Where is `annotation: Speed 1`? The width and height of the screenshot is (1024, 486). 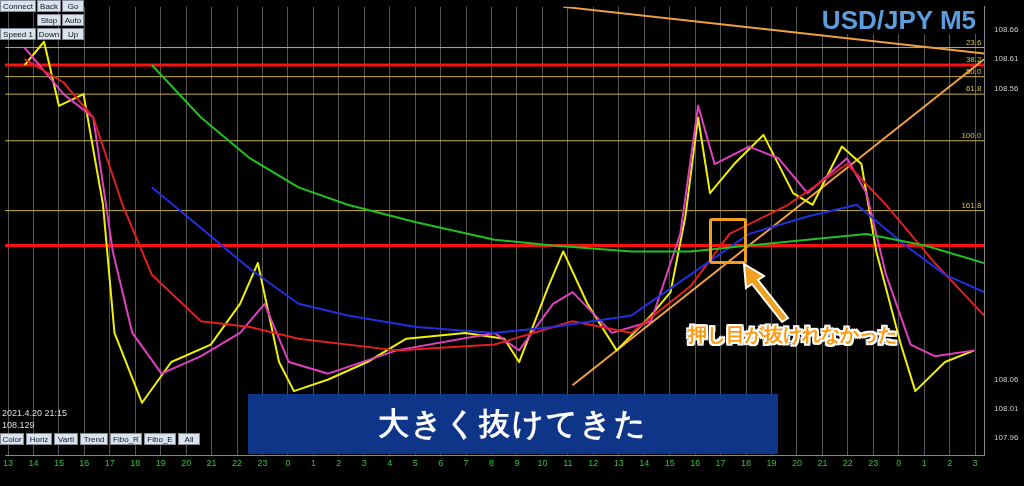
annotation: Speed 1 is located at coordinates (18, 34).